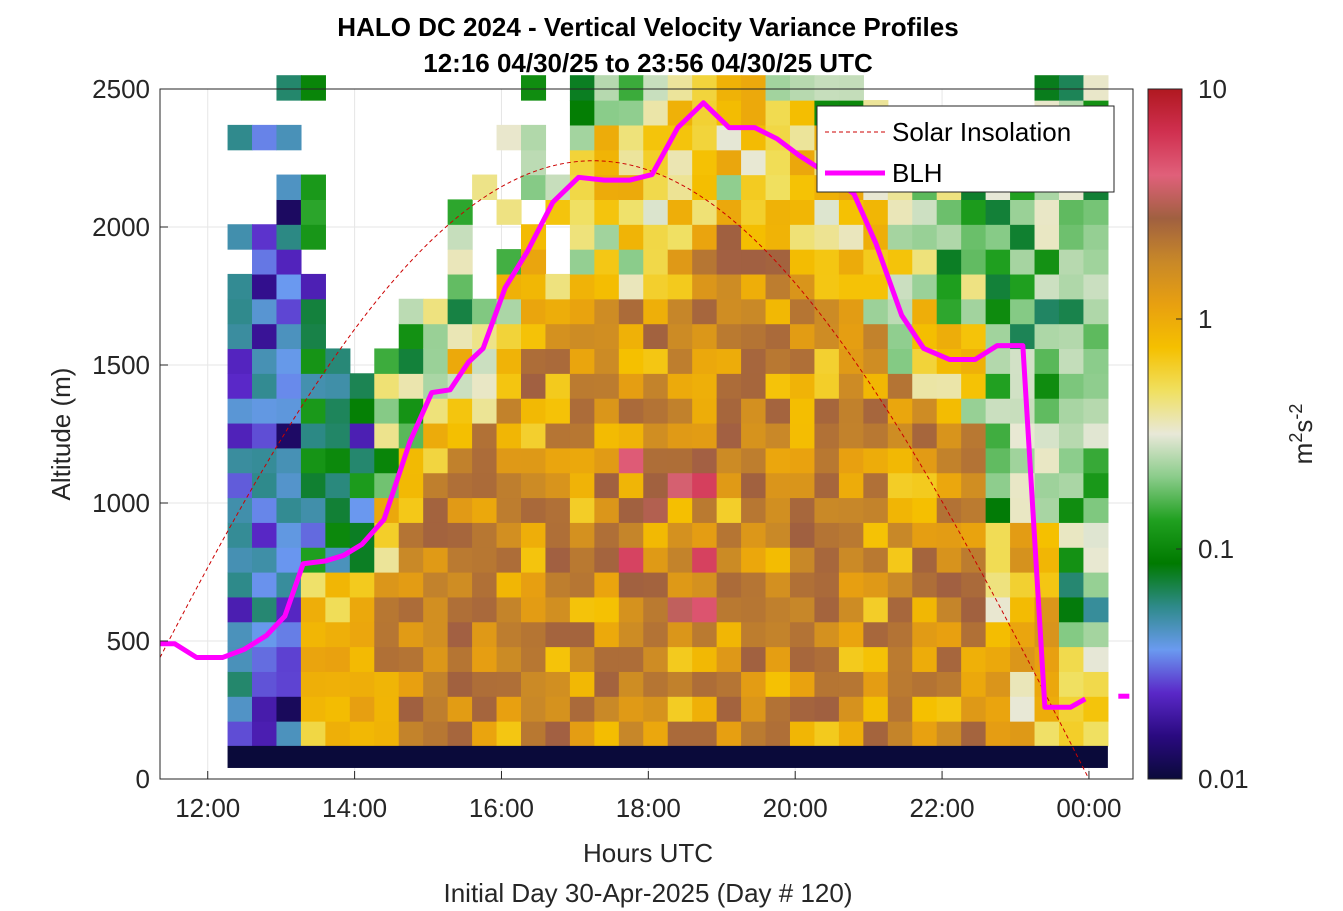 The height and width of the screenshot is (911, 1343). I want to click on colorbar, so click(1165, 434).